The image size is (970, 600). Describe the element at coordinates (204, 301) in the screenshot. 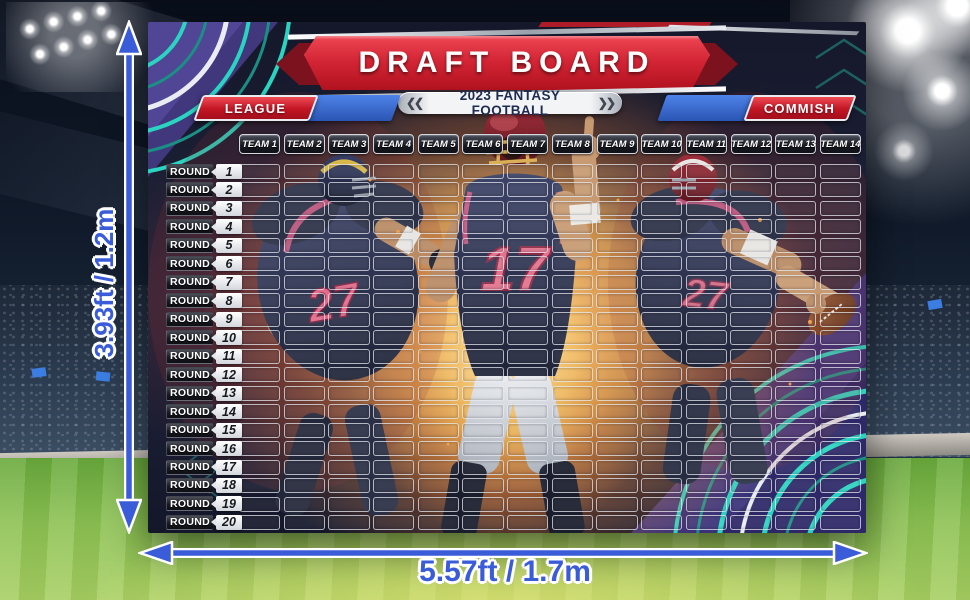

I see `round-row-label: ROUND 8` at that location.